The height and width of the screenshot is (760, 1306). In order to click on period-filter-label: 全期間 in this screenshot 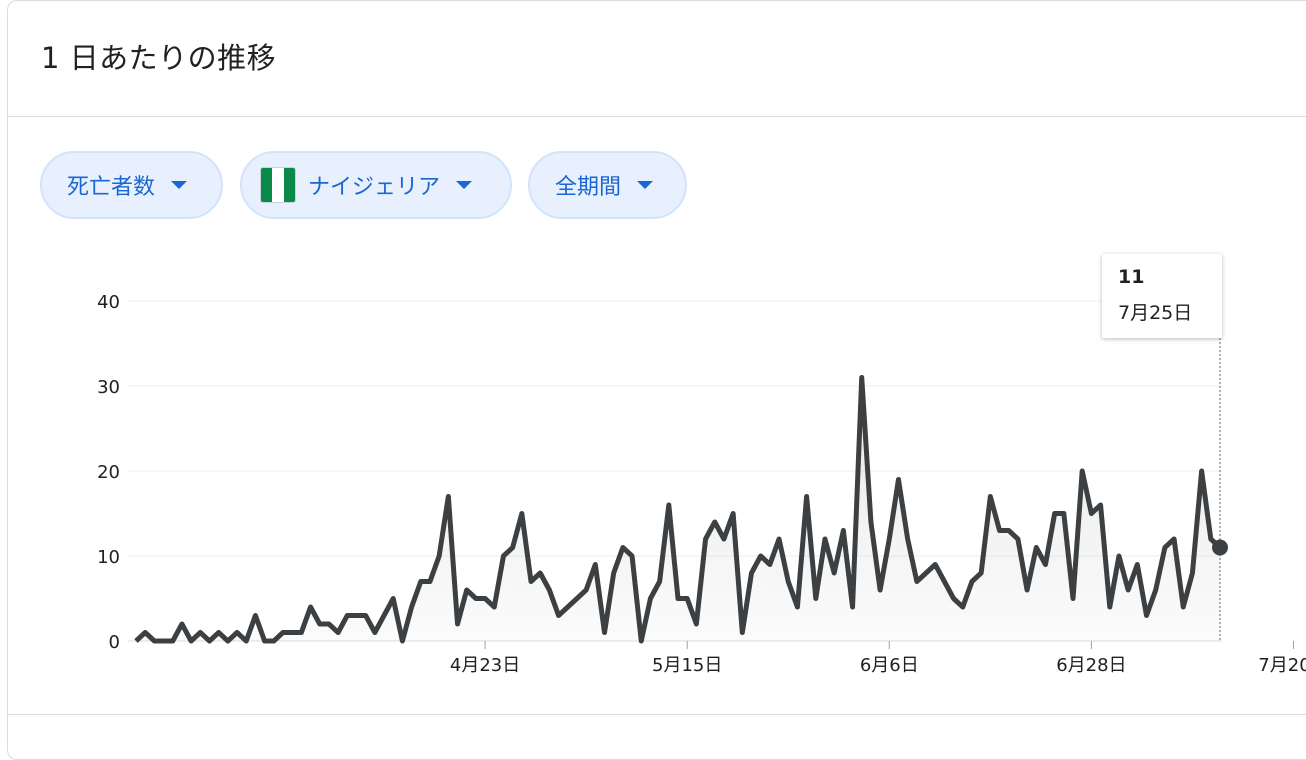, I will do `click(588, 187)`.